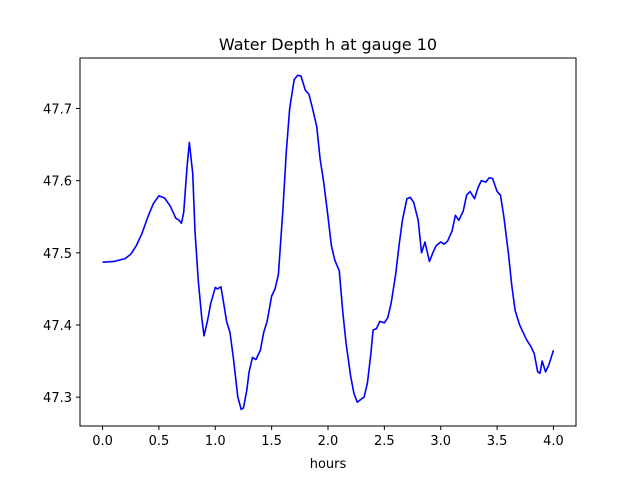  I want to click on y-tick-label: 47.3, so click(57, 398).